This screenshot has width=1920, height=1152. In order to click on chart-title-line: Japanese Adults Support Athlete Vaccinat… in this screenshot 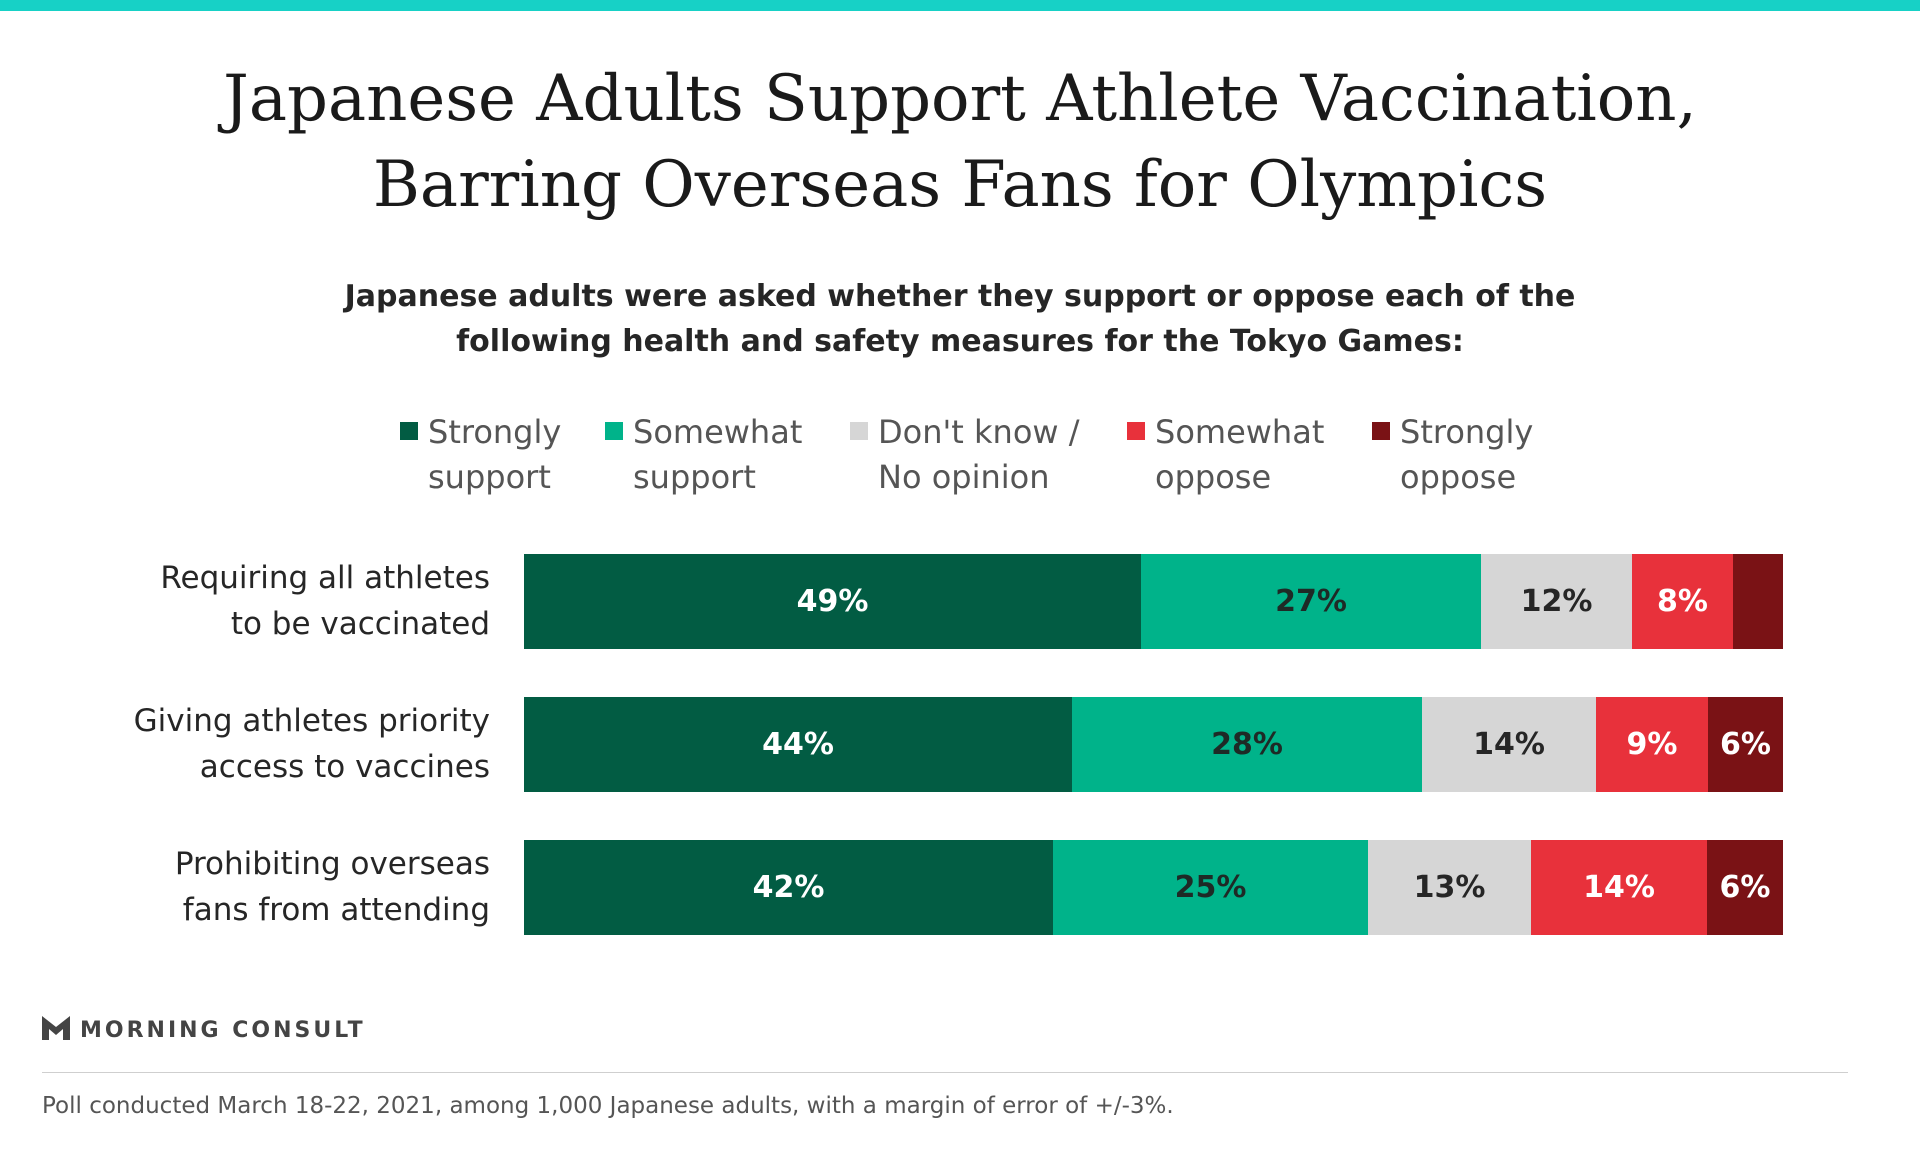, I will do `click(960, 99)`.